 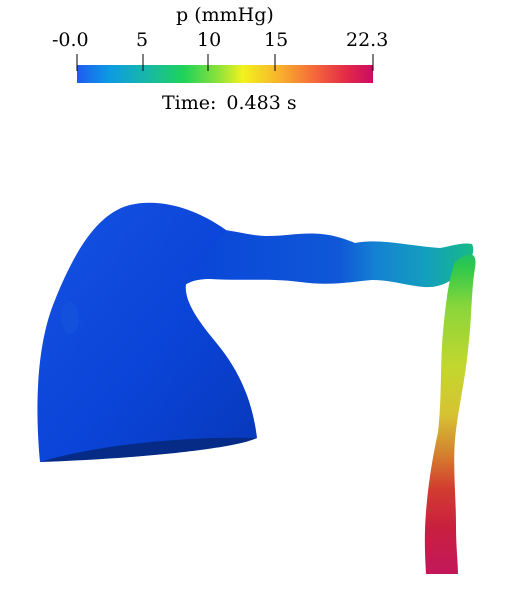 What do you see at coordinates (324, 258) in the screenshot?
I see `vessel-neck` at bounding box center [324, 258].